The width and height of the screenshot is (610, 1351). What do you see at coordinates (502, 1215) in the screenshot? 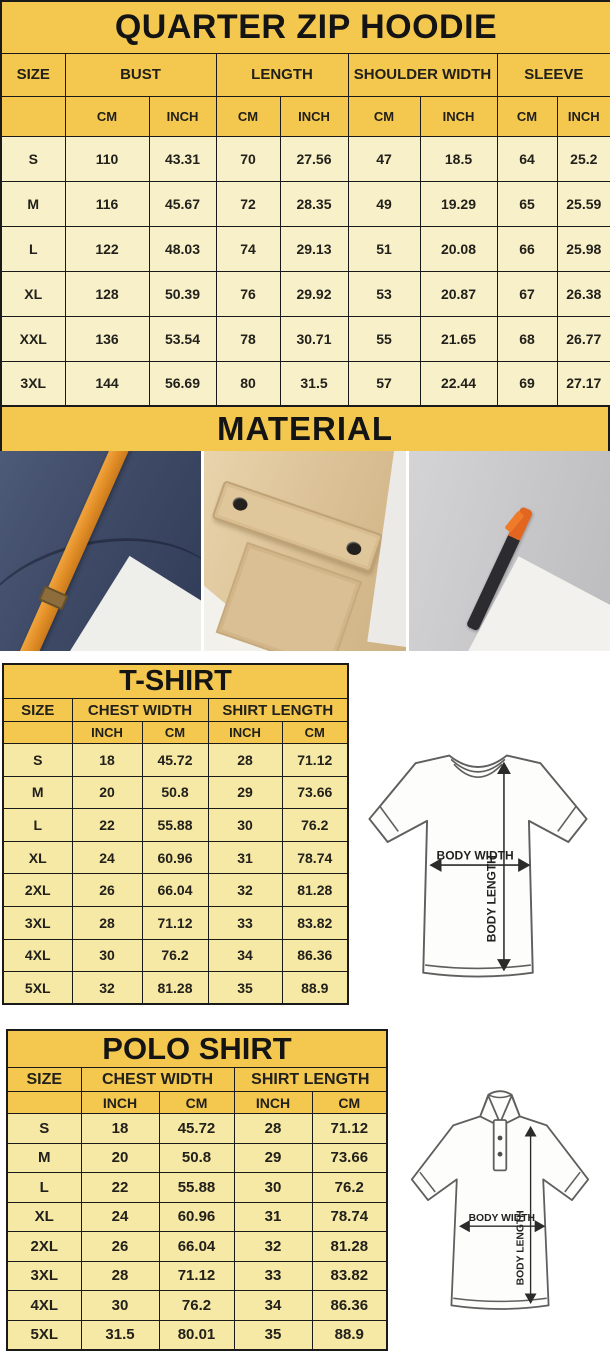
I see `measurement-arrows` at bounding box center [502, 1215].